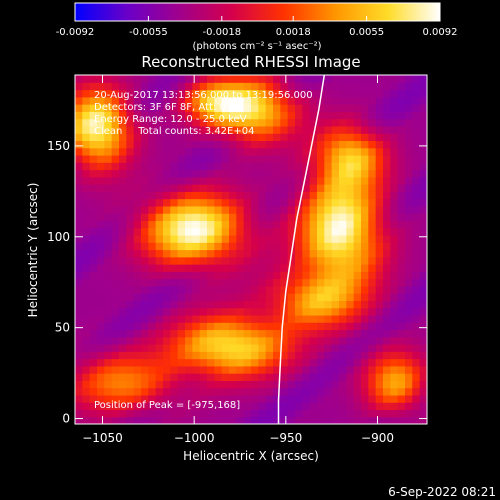 The height and width of the screenshot is (500, 500). I want to click on y-tick-label: 100, so click(58, 237).